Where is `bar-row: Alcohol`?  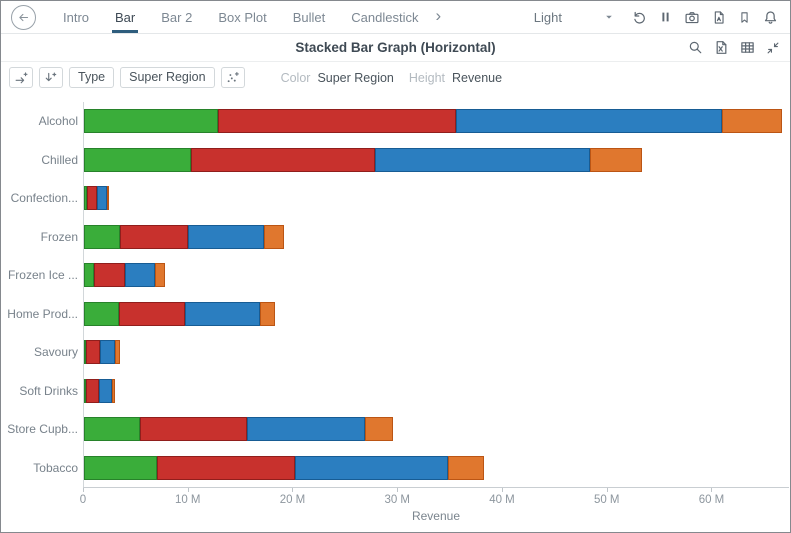
bar-row: Alcohol is located at coordinates (395, 121).